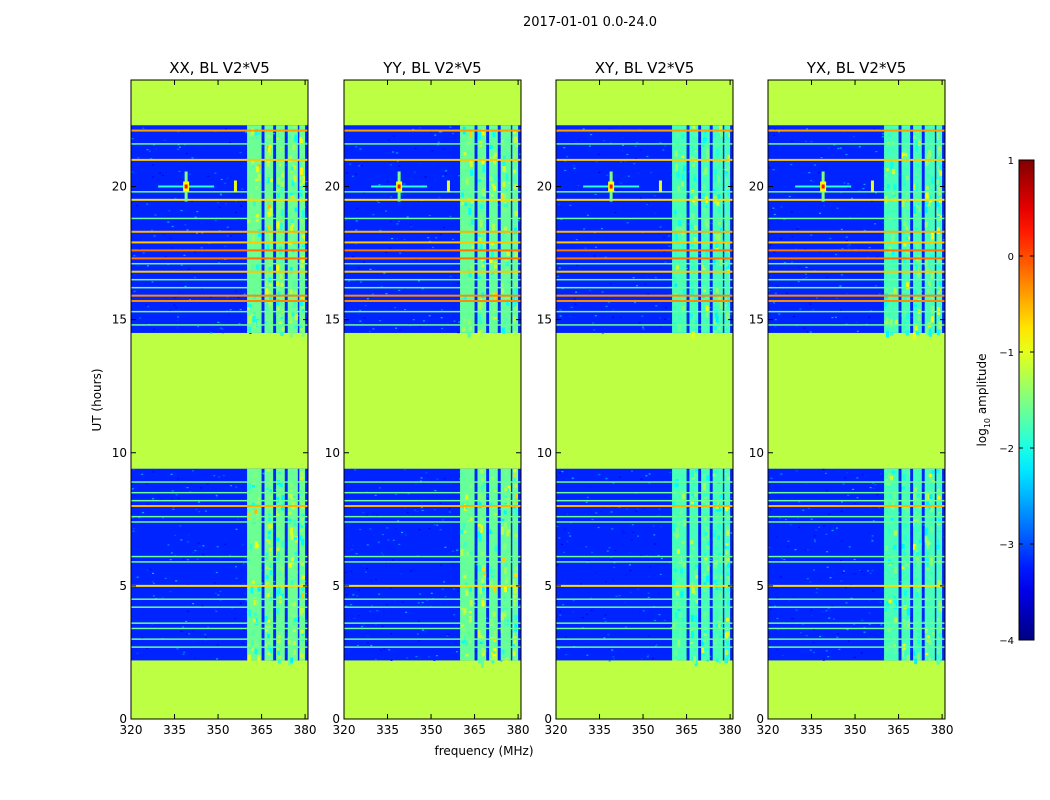 The height and width of the screenshot is (800, 1050). I want to click on y-tick-label: 5, so click(123, 586).